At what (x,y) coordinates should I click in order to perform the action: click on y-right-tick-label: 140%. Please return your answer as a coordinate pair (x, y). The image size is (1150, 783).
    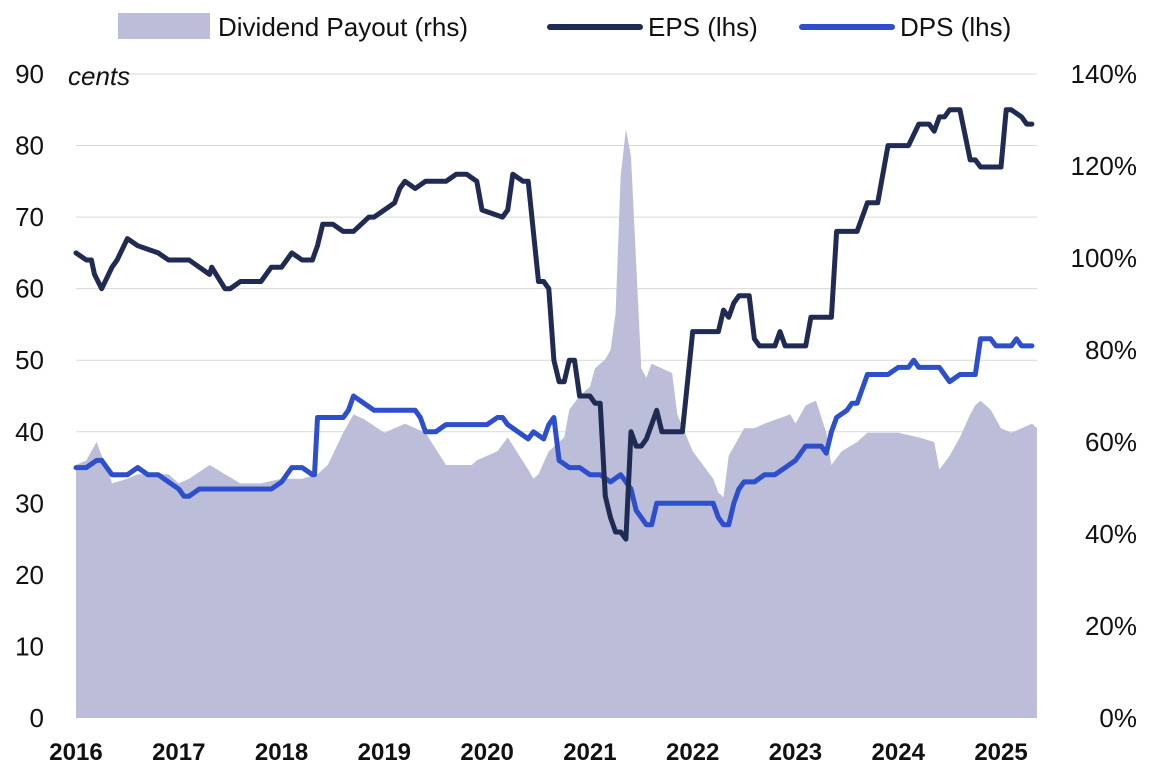
    Looking at the image, I should click on (1104, 74).